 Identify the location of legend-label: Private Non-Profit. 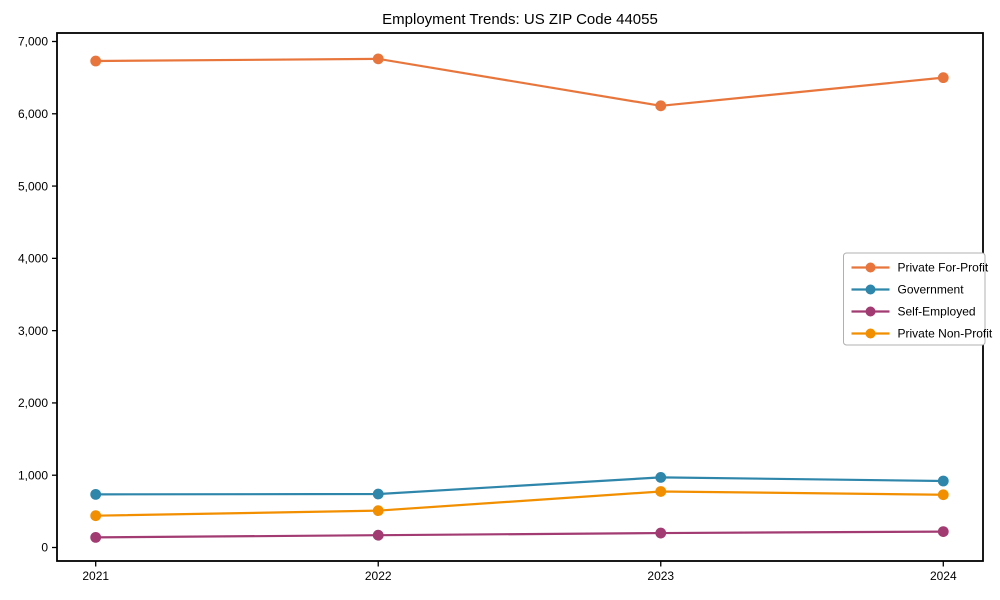
(945, 334).